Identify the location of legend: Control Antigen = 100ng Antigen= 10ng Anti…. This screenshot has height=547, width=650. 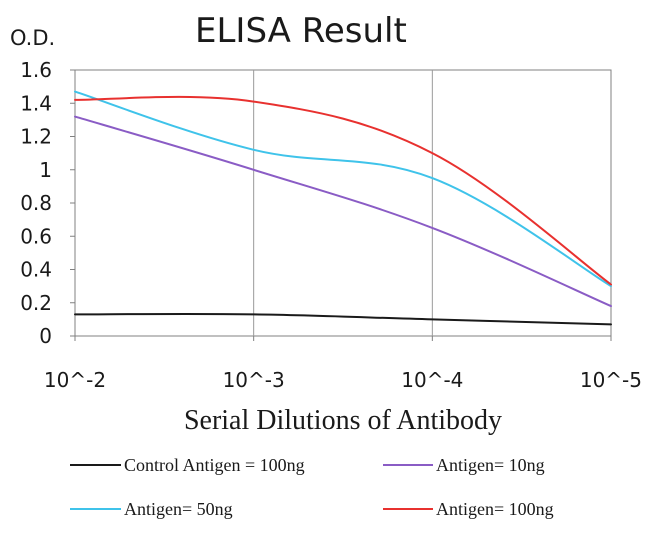
(312, 487).